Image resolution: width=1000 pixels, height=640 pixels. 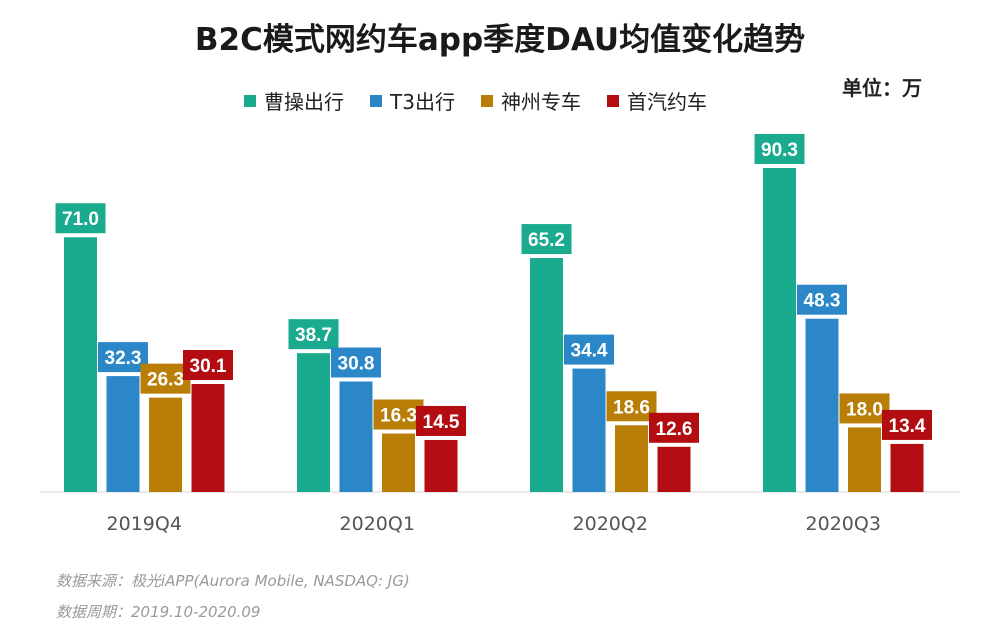 I want to click on x-tick-label-2019Q4: 2019Q4, so click(x=144, y=524).